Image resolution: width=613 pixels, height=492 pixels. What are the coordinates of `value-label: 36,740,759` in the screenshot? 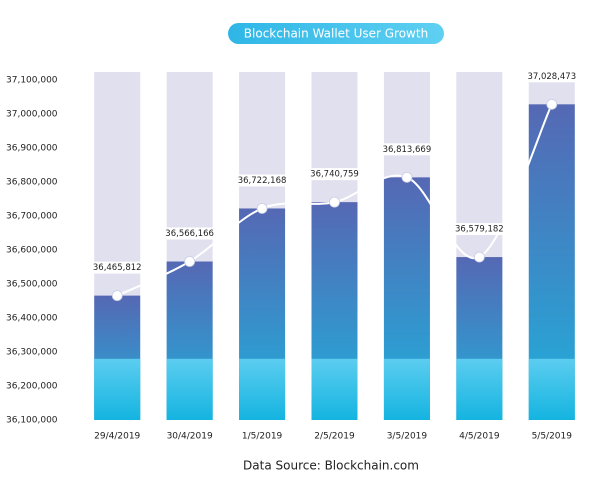 It's located at (334, 175).